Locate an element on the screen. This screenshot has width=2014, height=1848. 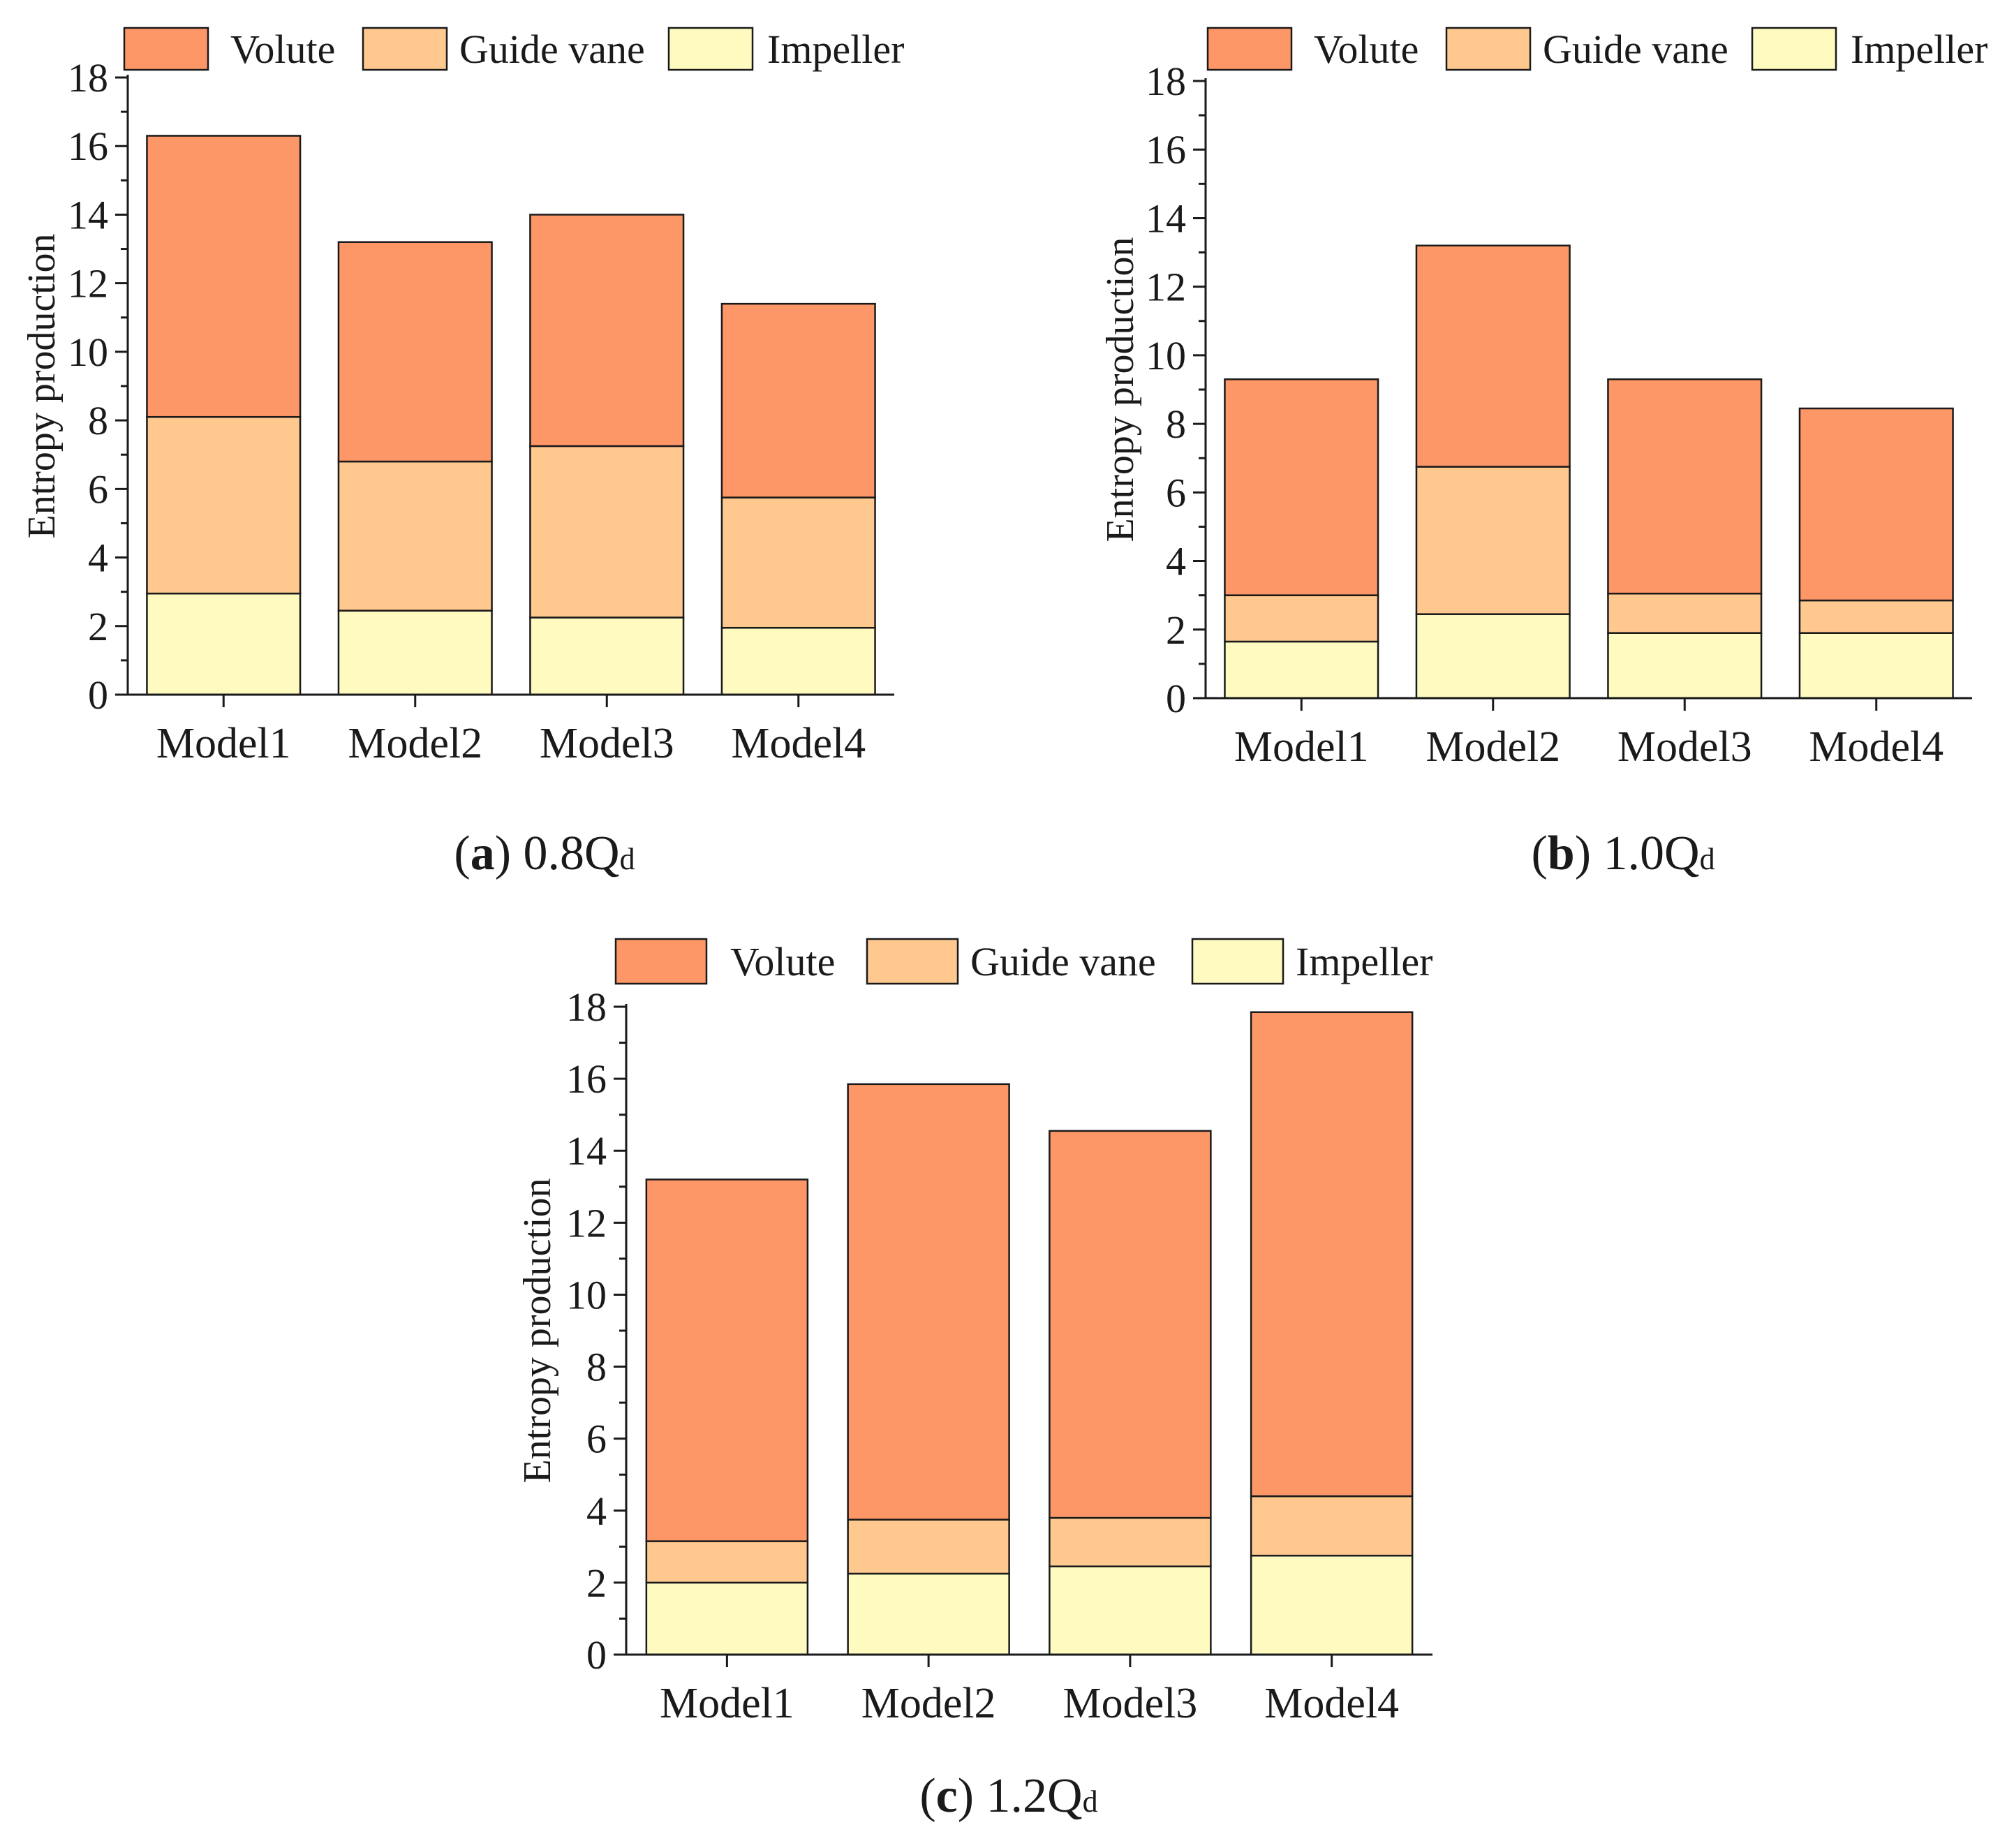
x-tick-label-b-2: Model2 is located at coordinates (1493, 747).